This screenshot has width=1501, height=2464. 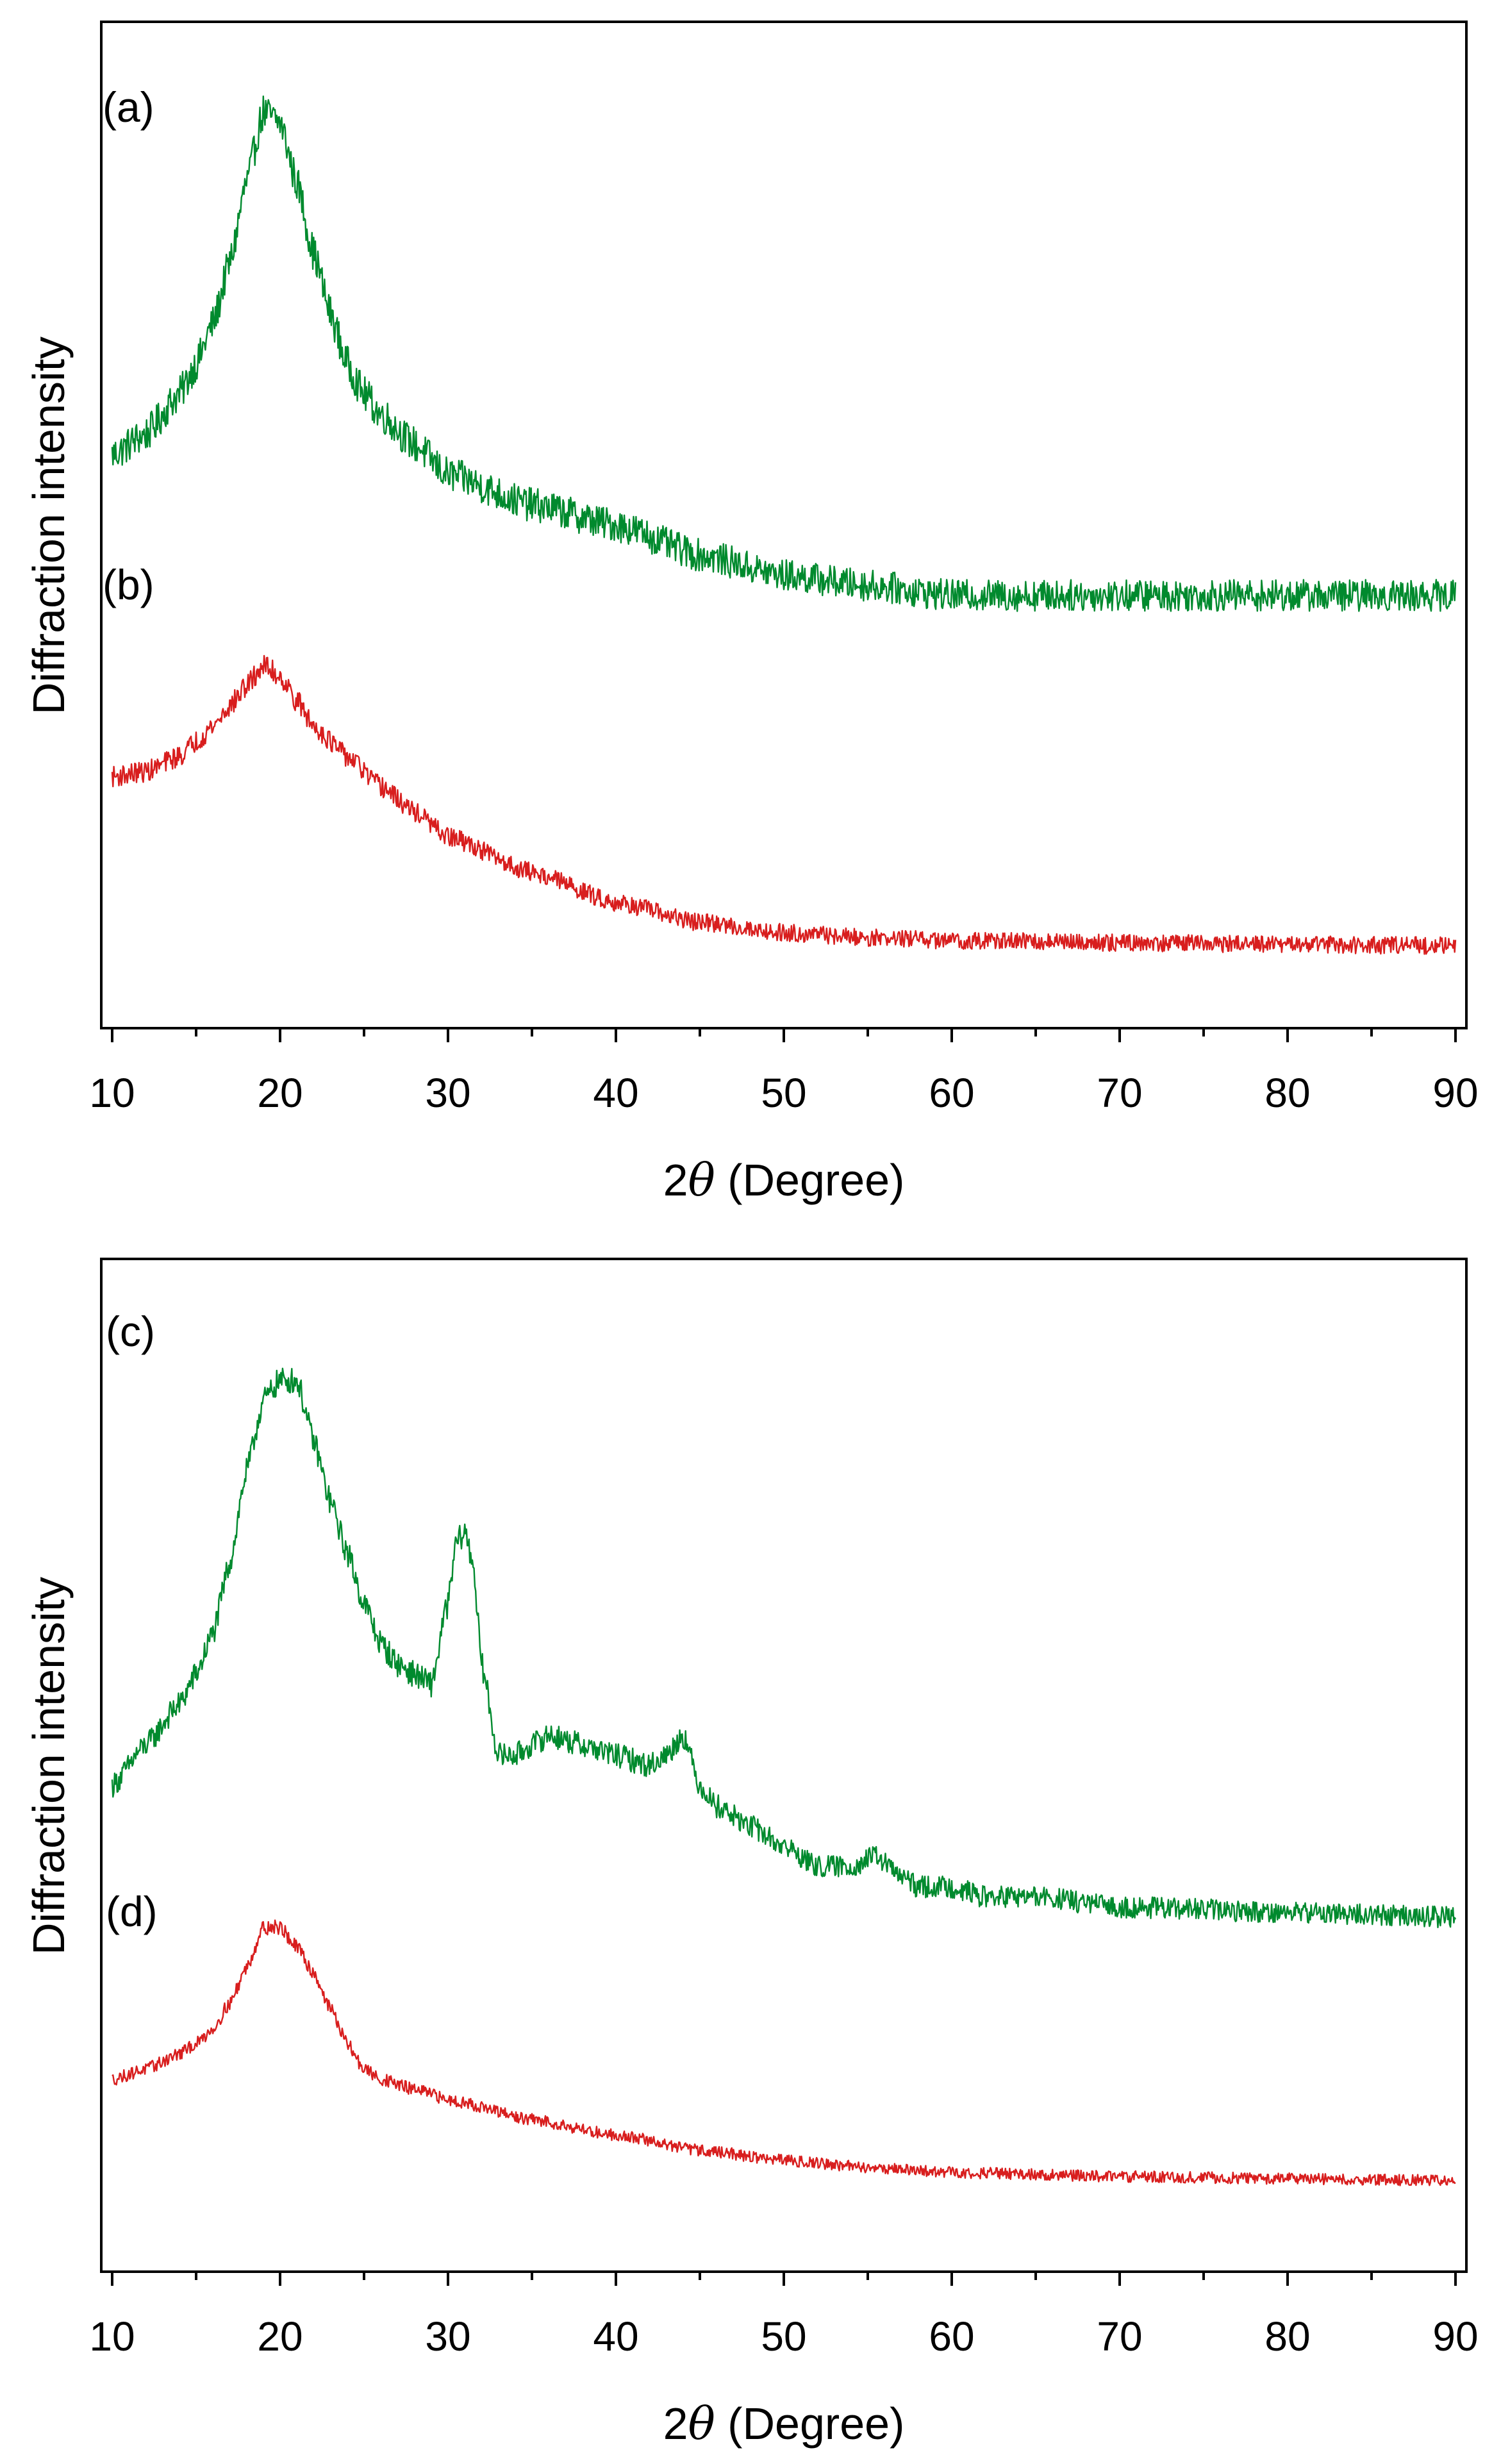 What do you see at coordinates (128, 107) in the screenshot?
I see `panel-label-a: (a)` at bounding box center [128, 107].